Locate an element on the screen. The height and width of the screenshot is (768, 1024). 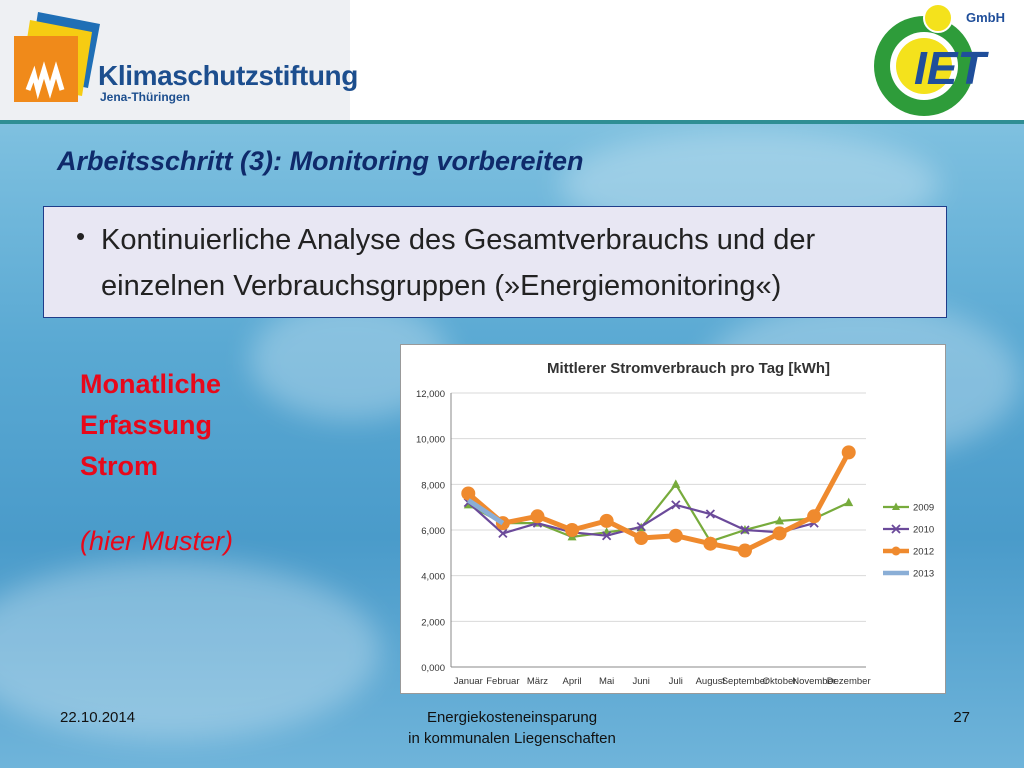
y-tick-label: 0,000 is located at coordinates (433, 668).